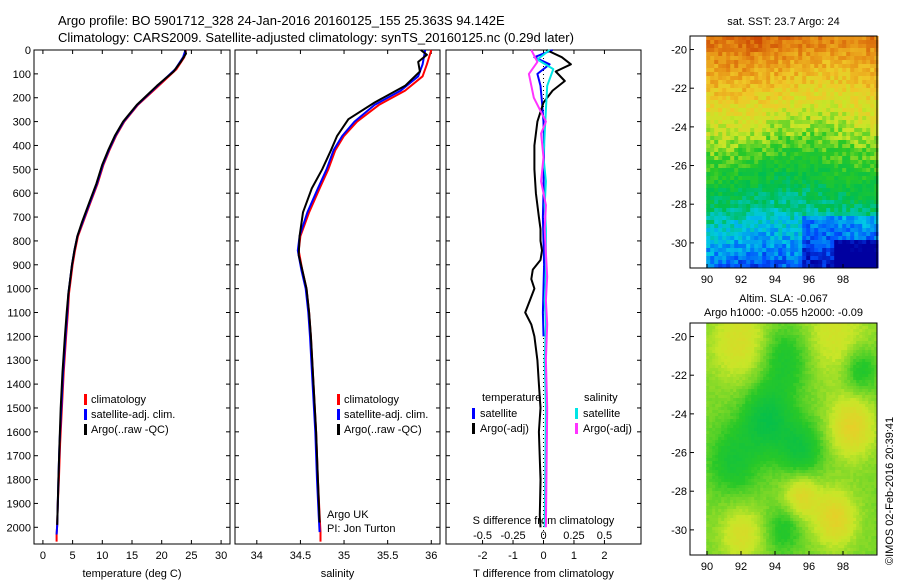 This screenshot has height=585, width=900. Describe the element at coordinates (338, 399) in the screenshot. I see `legend-swatch` at that location.